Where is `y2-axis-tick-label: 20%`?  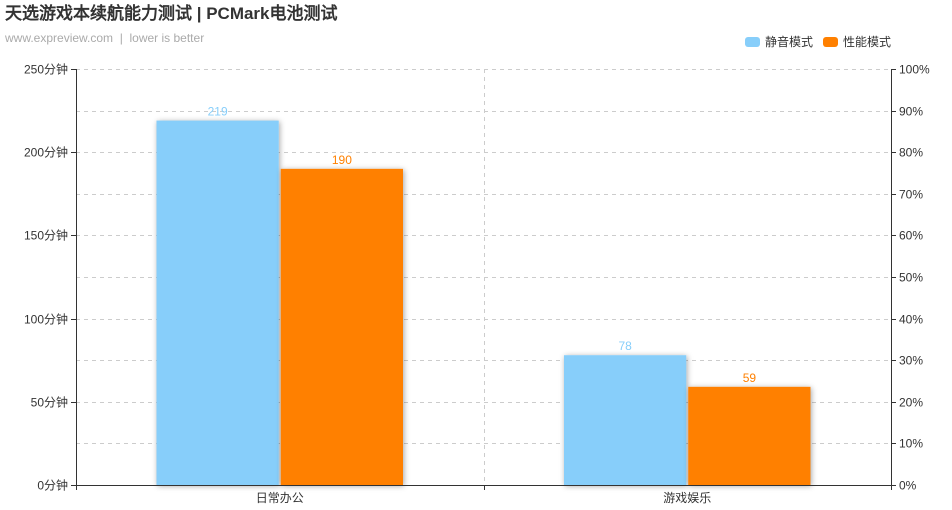
y2-axis-tick-label: 20% is located at coordinates (911, 403).